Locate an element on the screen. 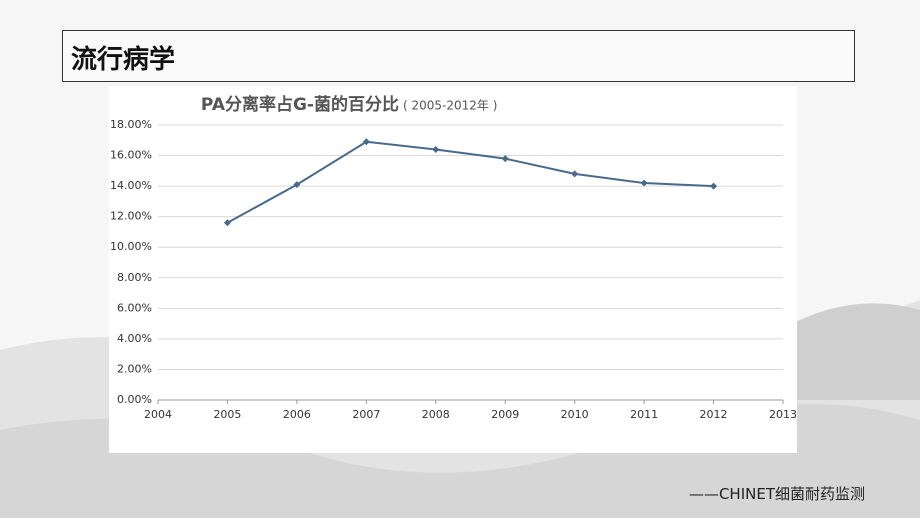 This screenshot has height=518, width=920. x-tick-label: 2012 is located at coordinates (714, 414).